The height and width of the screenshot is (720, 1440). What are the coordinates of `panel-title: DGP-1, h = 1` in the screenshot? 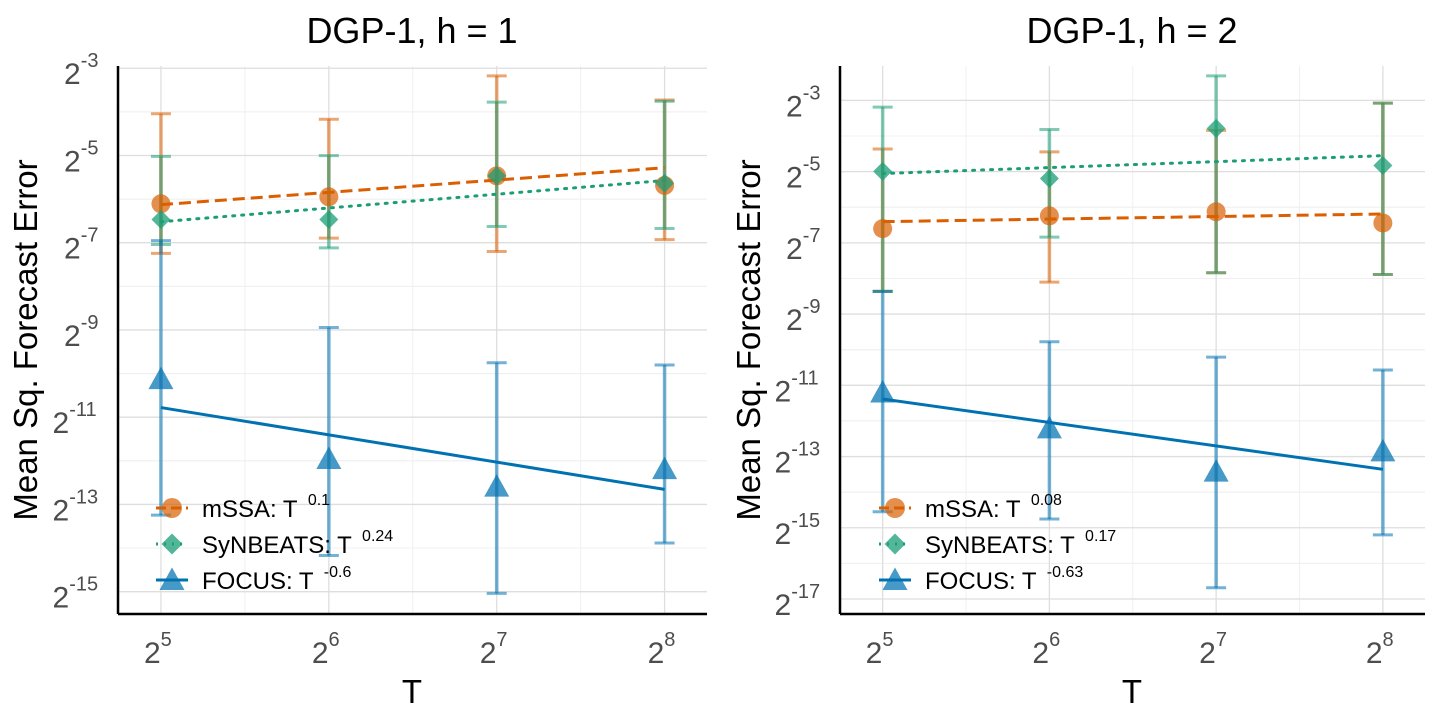 It's located at (411, 30).